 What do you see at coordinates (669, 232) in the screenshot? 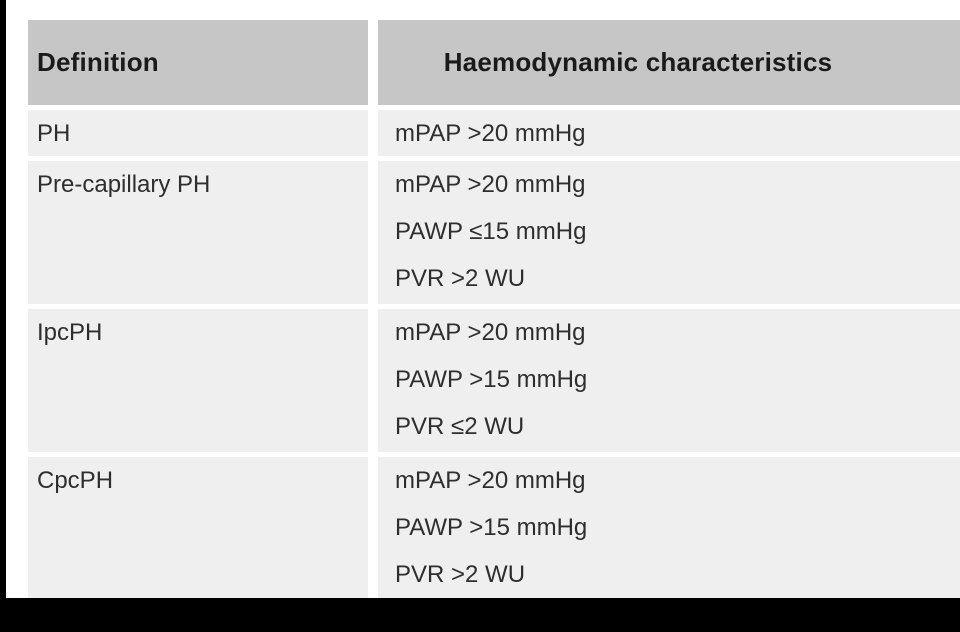
I see `characteristics-cell-pre-capillary-ph: mPAP >20 mmHg PAWP ≤15 mmHg PVR >2 WU` at bounding box center [669, 232].